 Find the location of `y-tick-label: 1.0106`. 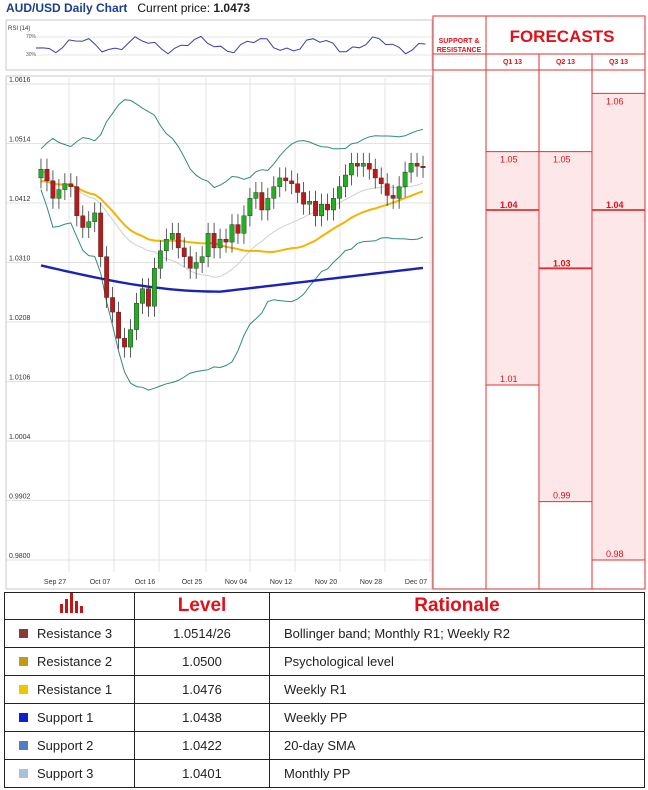

y-tick-label: 1.0106 is located at coordinates (20, 378).